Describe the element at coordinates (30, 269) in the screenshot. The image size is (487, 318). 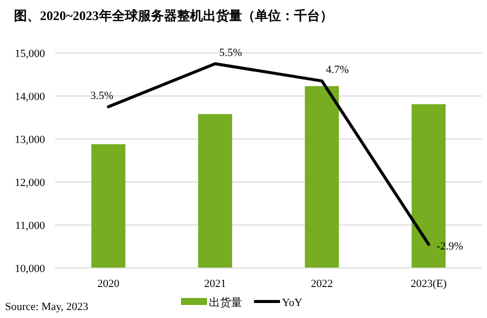
I see `y-tick-label: 10,000` at that location.